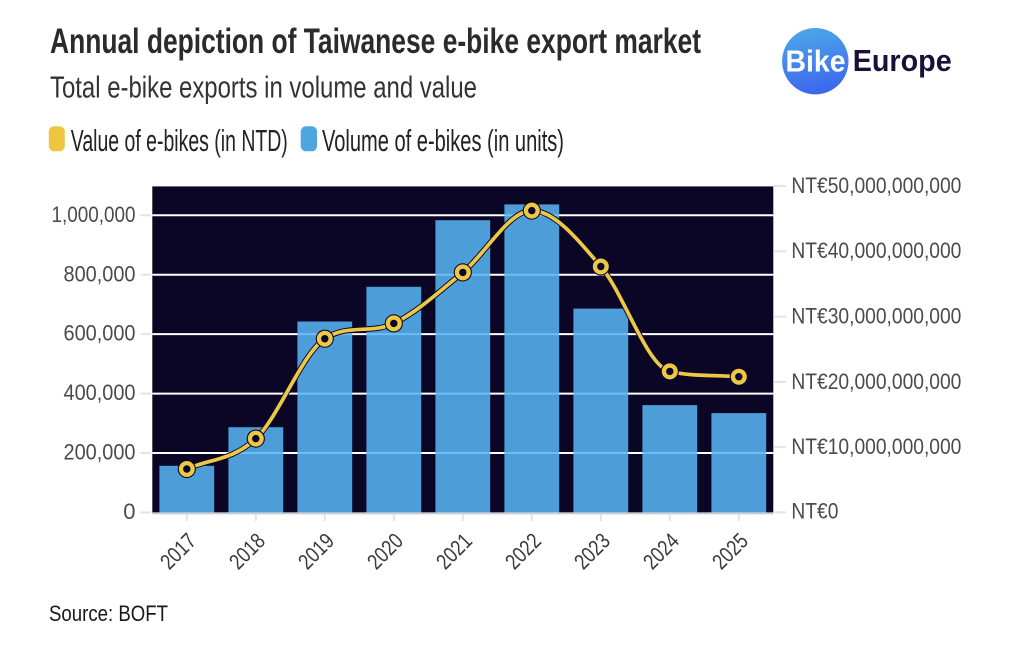  I want to click on svg-text: Volume of e-bikes (in units), so click(443, 140).